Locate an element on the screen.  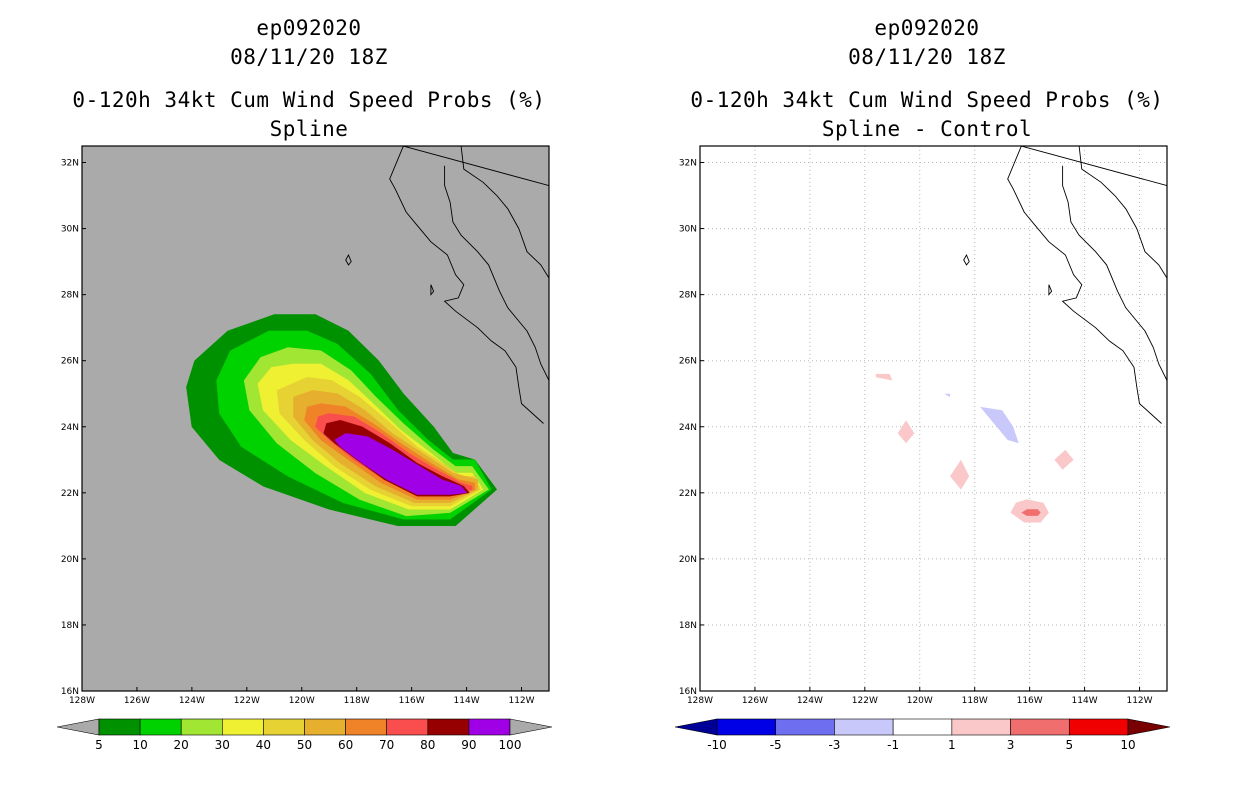
colorbar-label: -1 is located at coordinates (893, 745).